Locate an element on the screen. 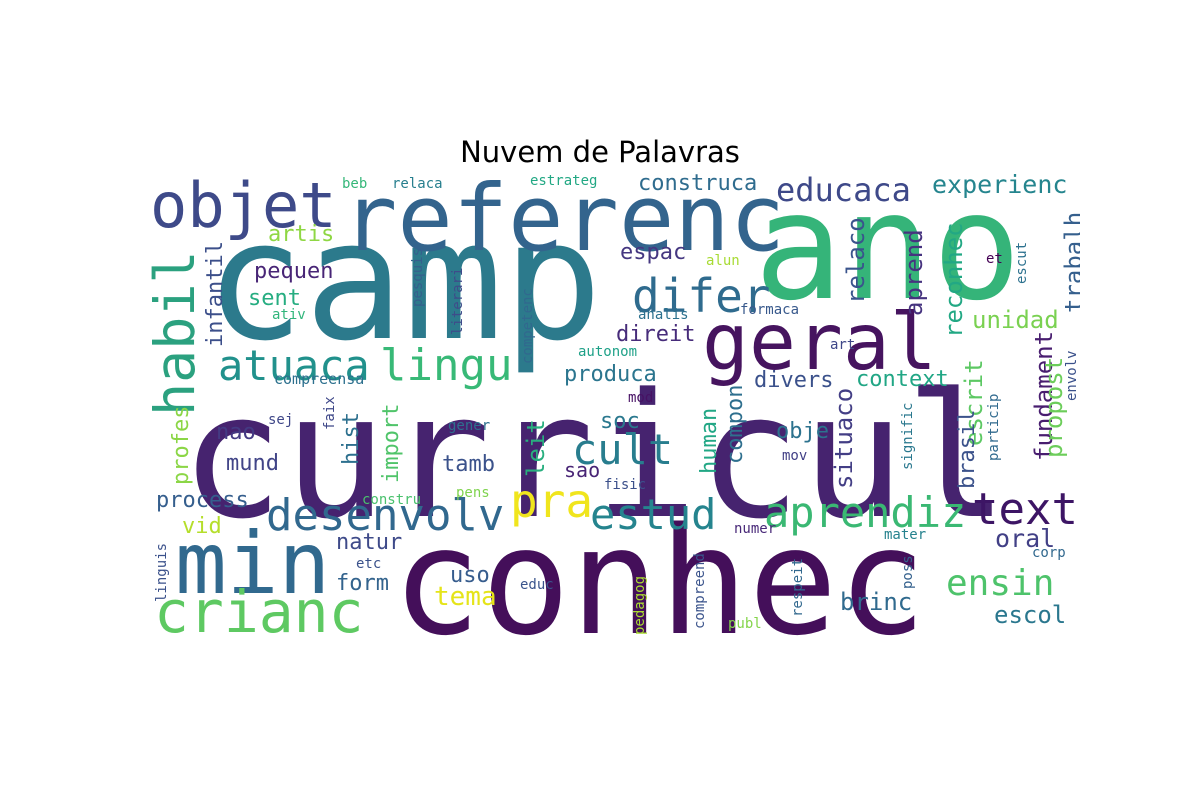 The image size is (1200, 800). word-particip: particip is located at coordinates (994, 427).